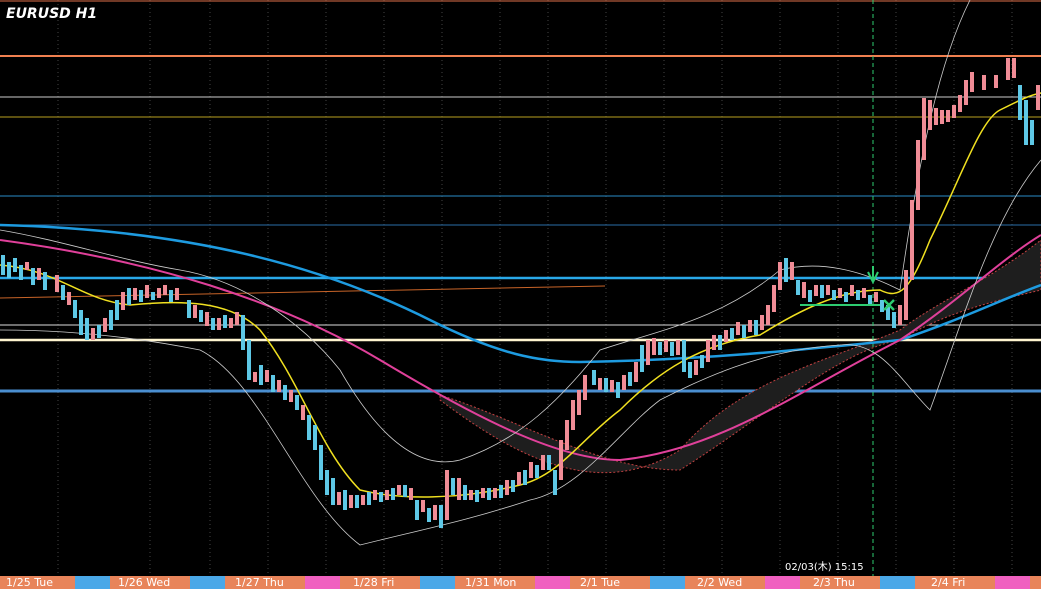 The image size is (1041, 589). What do you see at coordinates (29, 582) in the screenshot?
I see `date-label: 1/25 Tue` at bounding box center [29, 582].